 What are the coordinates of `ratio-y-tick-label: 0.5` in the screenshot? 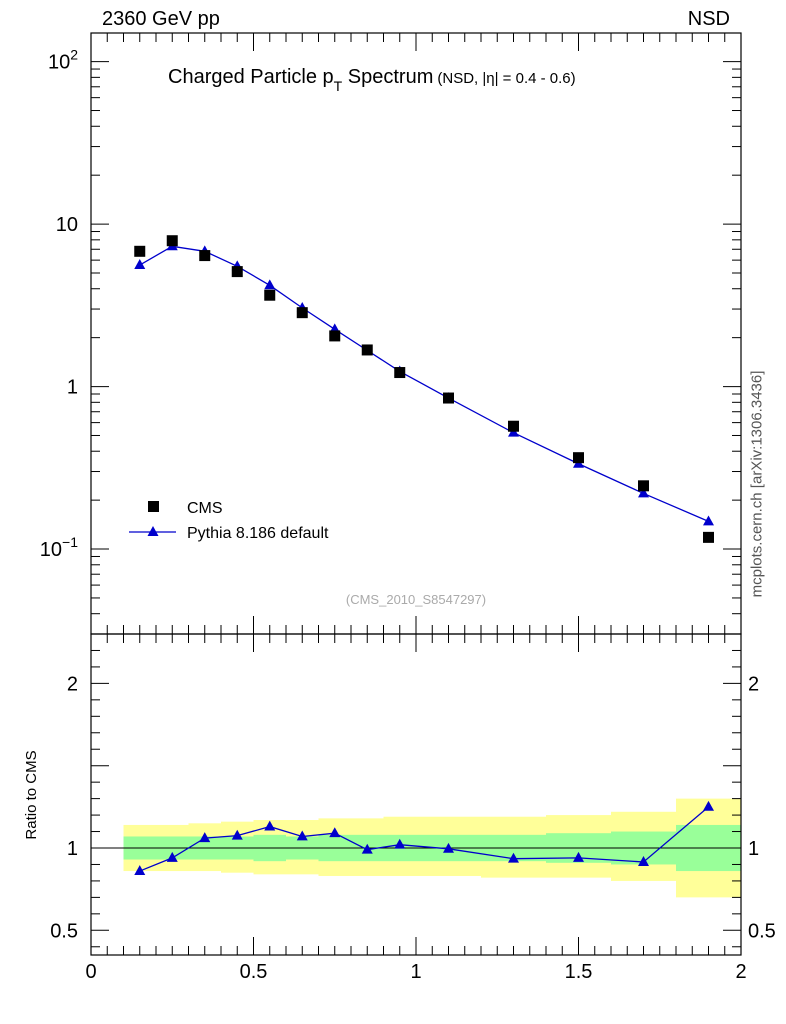 It's located at (64, 931).